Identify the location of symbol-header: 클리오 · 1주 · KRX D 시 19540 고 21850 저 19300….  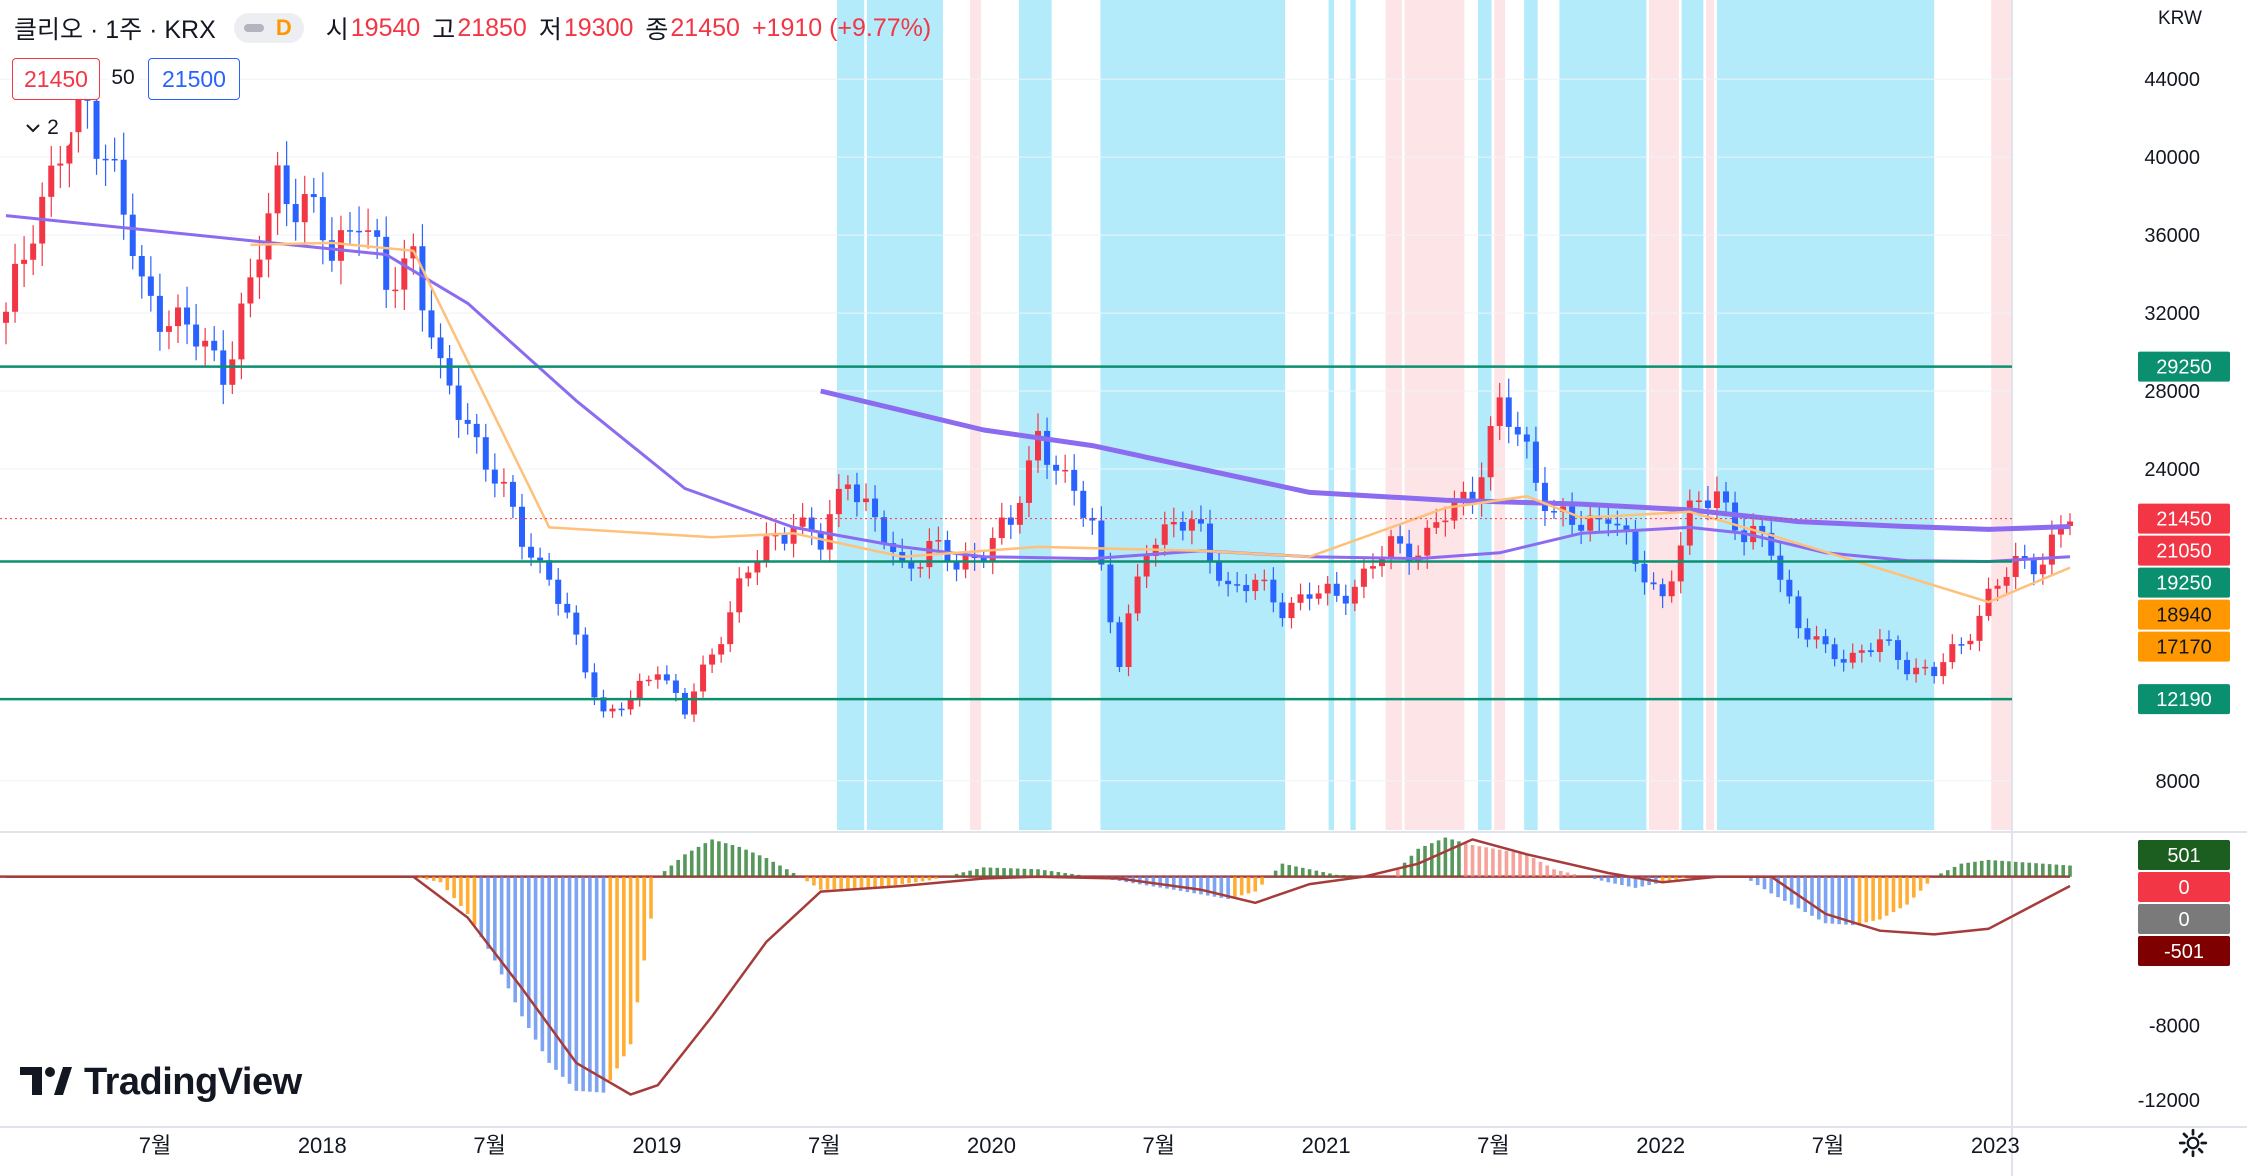
(478, 28).